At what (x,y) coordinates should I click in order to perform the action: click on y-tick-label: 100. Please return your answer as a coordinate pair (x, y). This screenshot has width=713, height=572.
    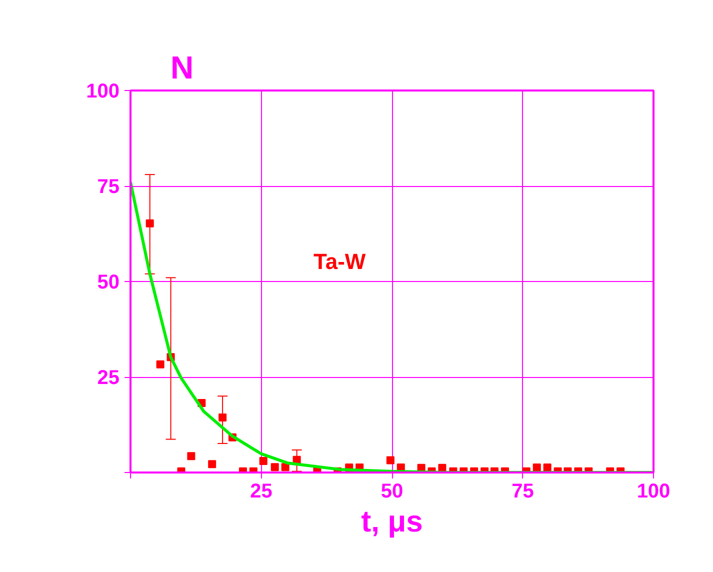
    Looking at the image, I should click on (103, 91).